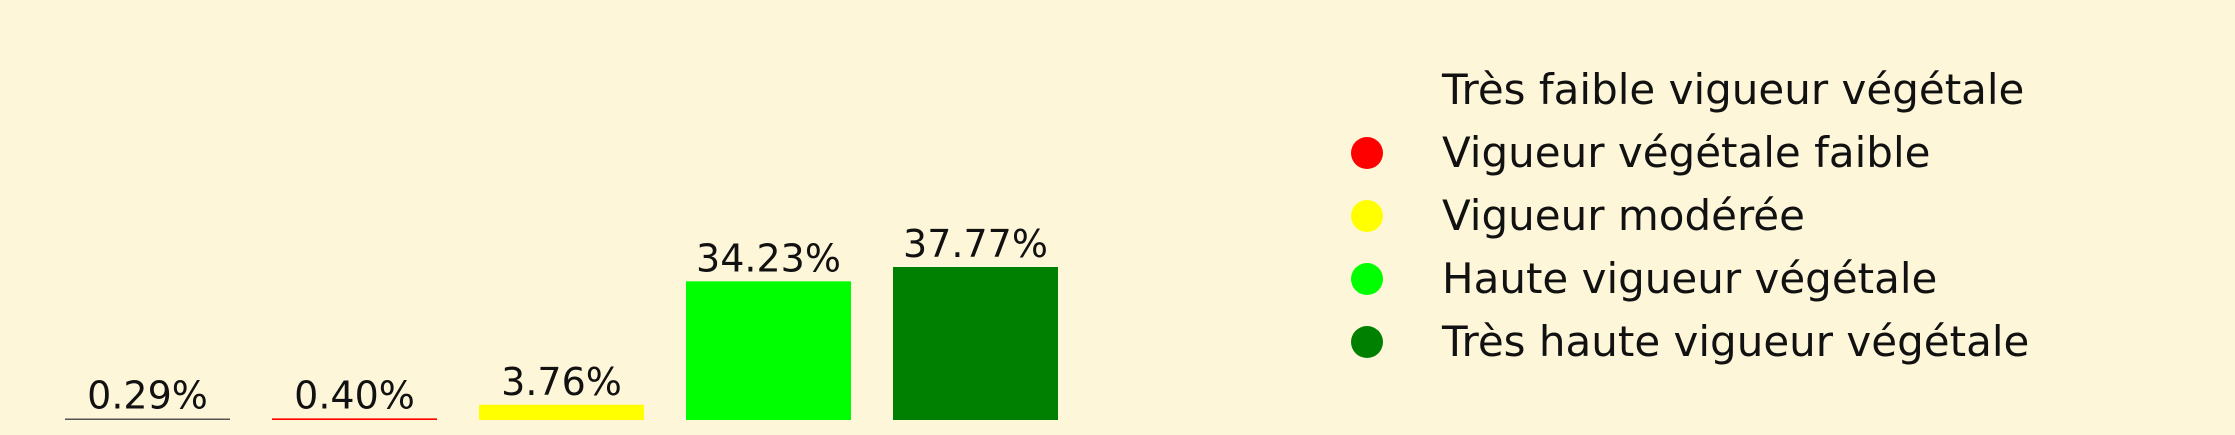  What do you see at coordinates (1732, 89) in the screenshot?
I see `legend-label-1: Très faible vigueur végétale` at bounding box center [1732, 89].